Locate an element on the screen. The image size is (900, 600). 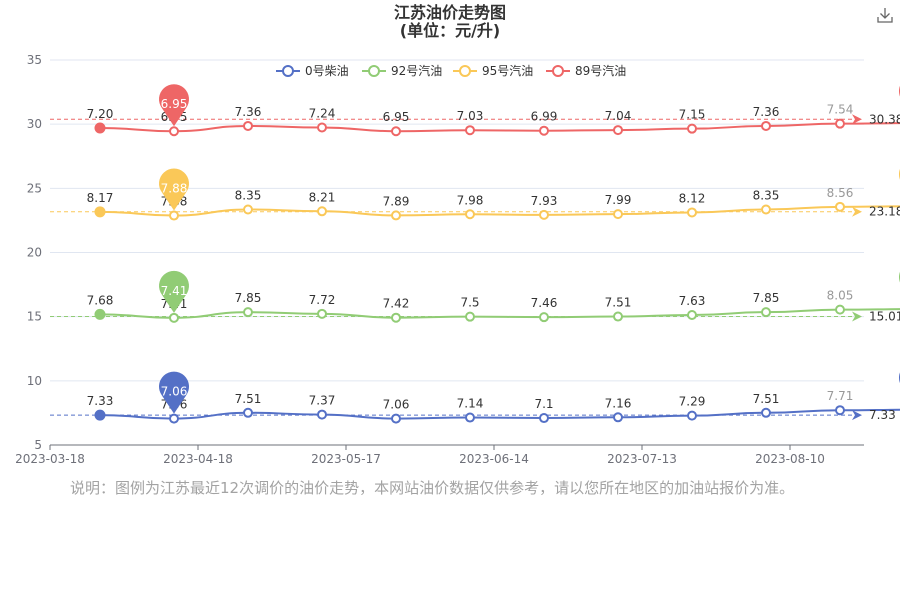
data-label: 7.24 is located at coordinates (322, 114).